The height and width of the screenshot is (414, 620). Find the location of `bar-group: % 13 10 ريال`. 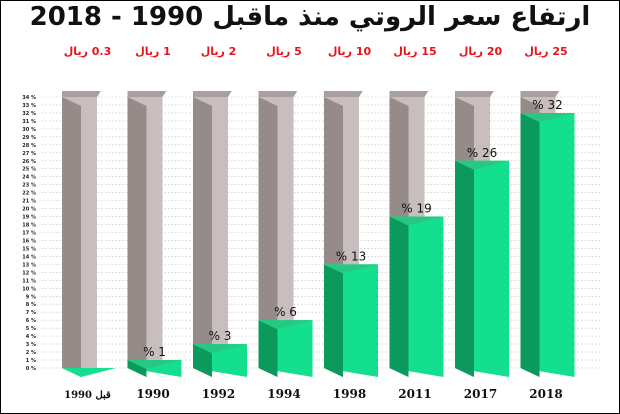

bar-group: % 13 10 ريال is located at coordinates (351, 211).